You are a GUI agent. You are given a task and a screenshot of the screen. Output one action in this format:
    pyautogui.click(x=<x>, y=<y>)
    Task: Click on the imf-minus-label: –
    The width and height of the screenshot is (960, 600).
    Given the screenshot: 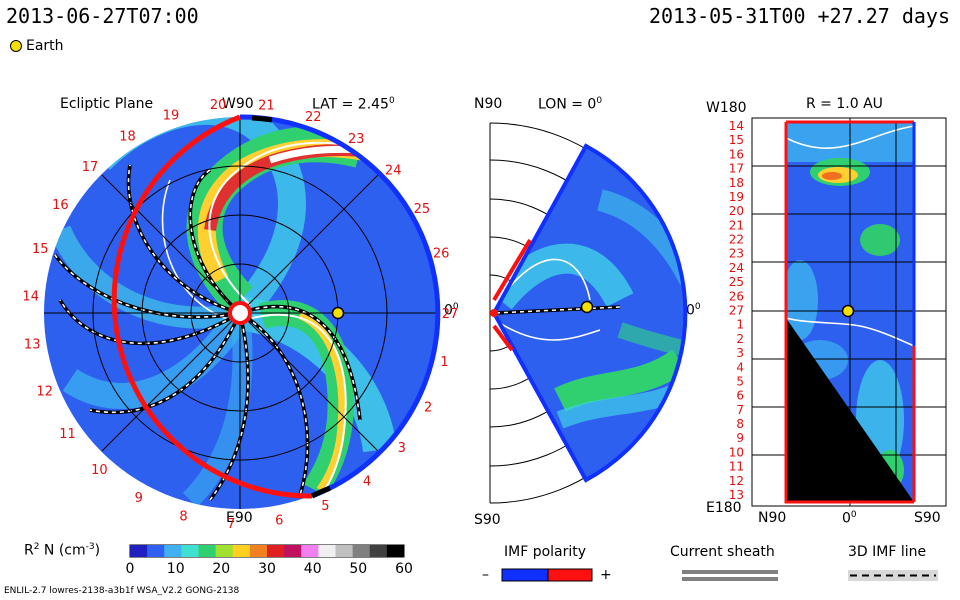 What is the action you would take?
    pyautogui.click(x=485, y=575)
    